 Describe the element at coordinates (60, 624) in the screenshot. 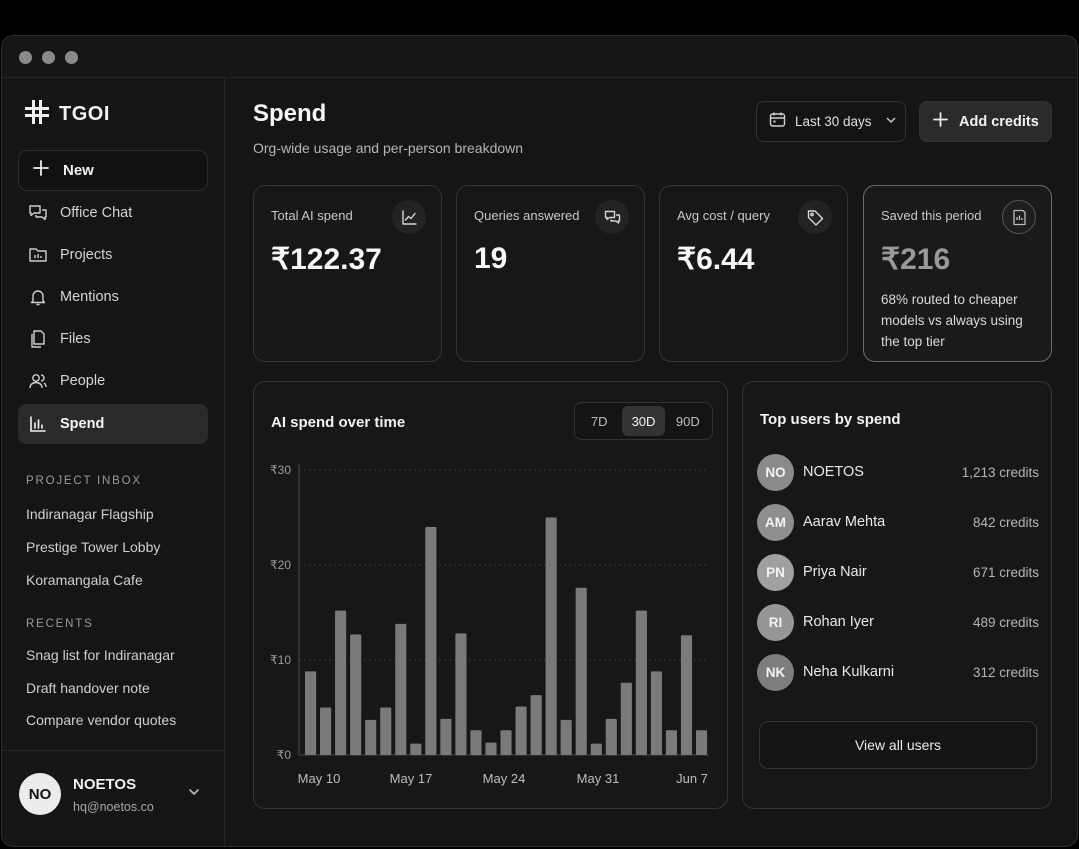

I see `recents-heading: RECENTS` at that location.